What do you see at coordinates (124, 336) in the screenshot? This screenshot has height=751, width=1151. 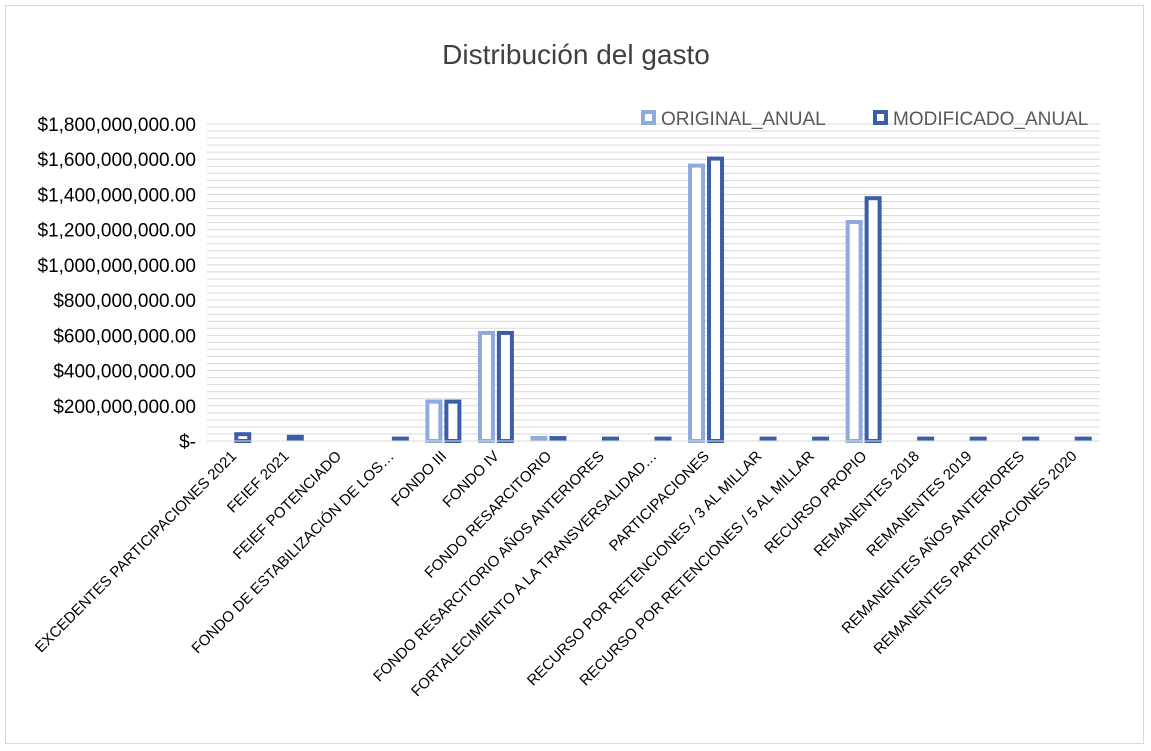 I see `y-tick-label: $600,000,000.00` at bounding box center [124, 336].